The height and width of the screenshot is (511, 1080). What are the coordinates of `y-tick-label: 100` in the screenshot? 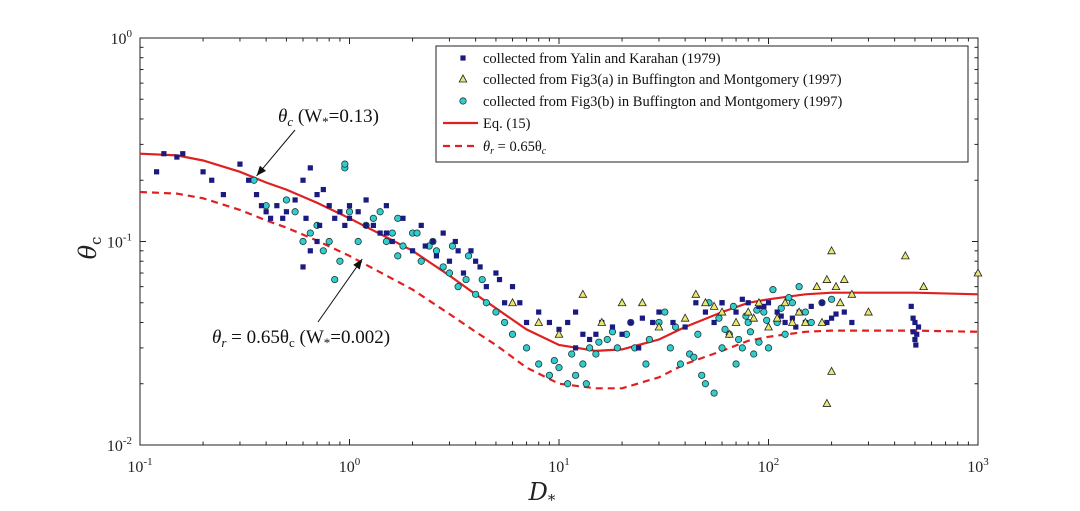 It's located at (122, 38).